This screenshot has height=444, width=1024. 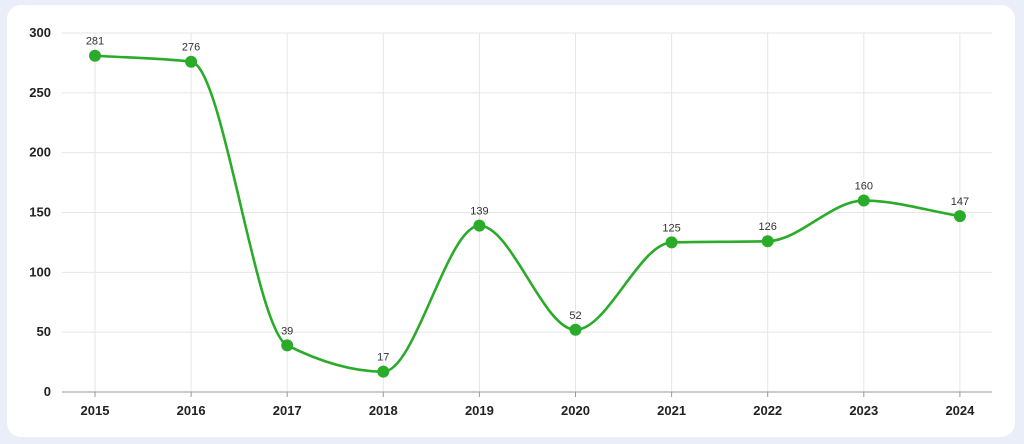 I want to click on x-tick-label: 2024, so click(x=960, y=410).